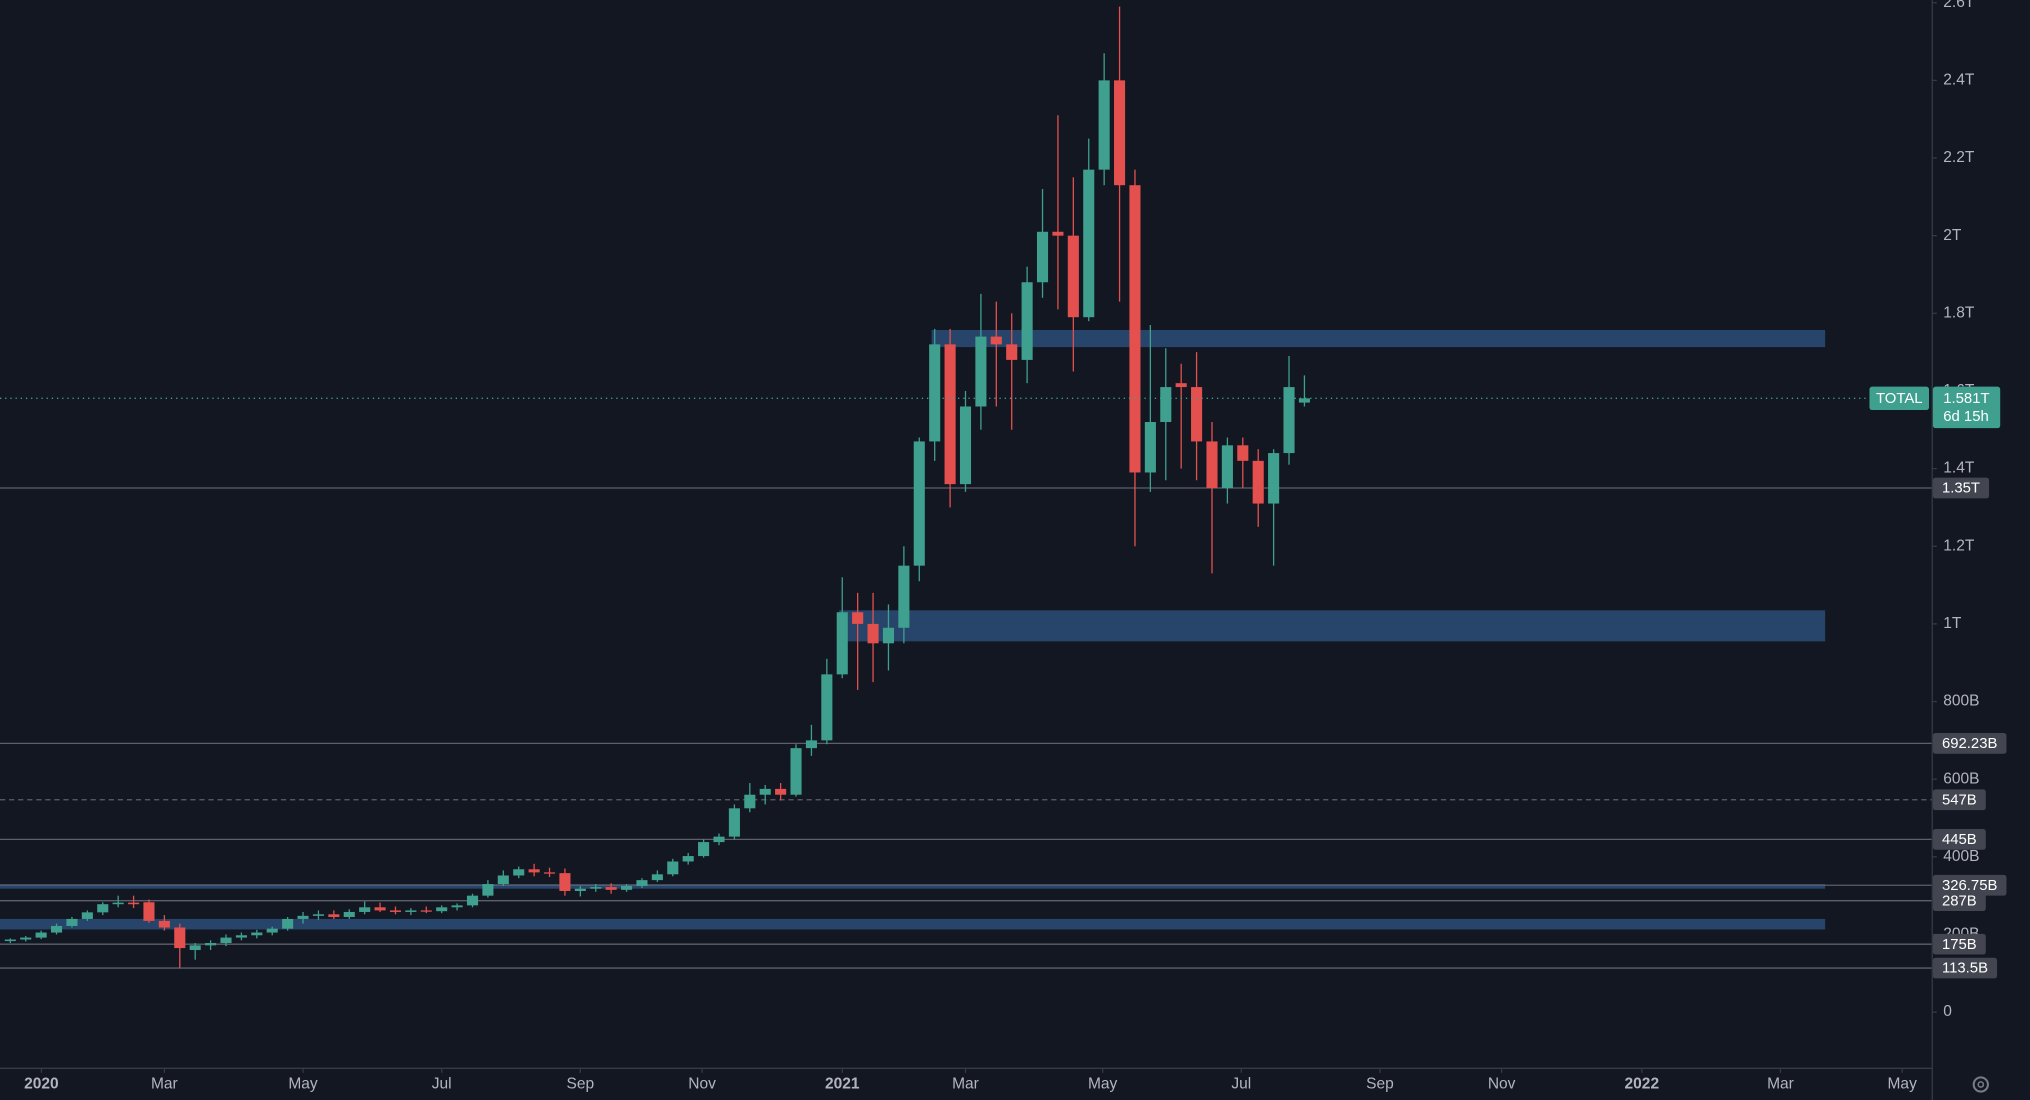 The height and width of the screenshot is (1100, 2030). What do you see at coordinates (1952, 235) in the screenshot?
I see `y-tick-label: 2T` at bounding box center [1952, 235].